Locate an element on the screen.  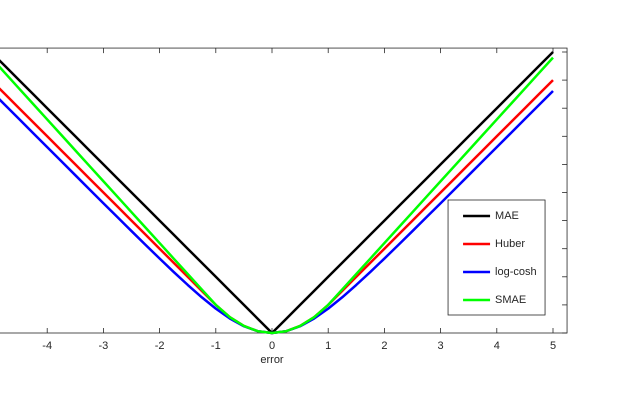
x-tick-label: 3 is located at coordinates (441, 346).